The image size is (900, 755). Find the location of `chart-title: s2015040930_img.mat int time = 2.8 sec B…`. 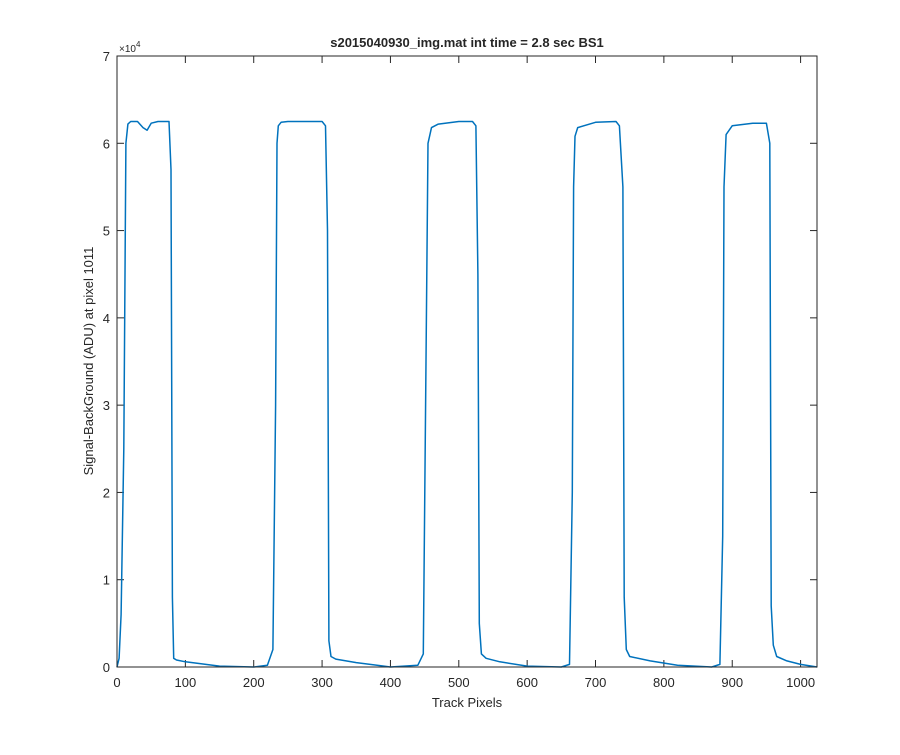

chart-title: s2015040930_img.mat int time = 2.8 sec B… is located at coordinates (467, 42).